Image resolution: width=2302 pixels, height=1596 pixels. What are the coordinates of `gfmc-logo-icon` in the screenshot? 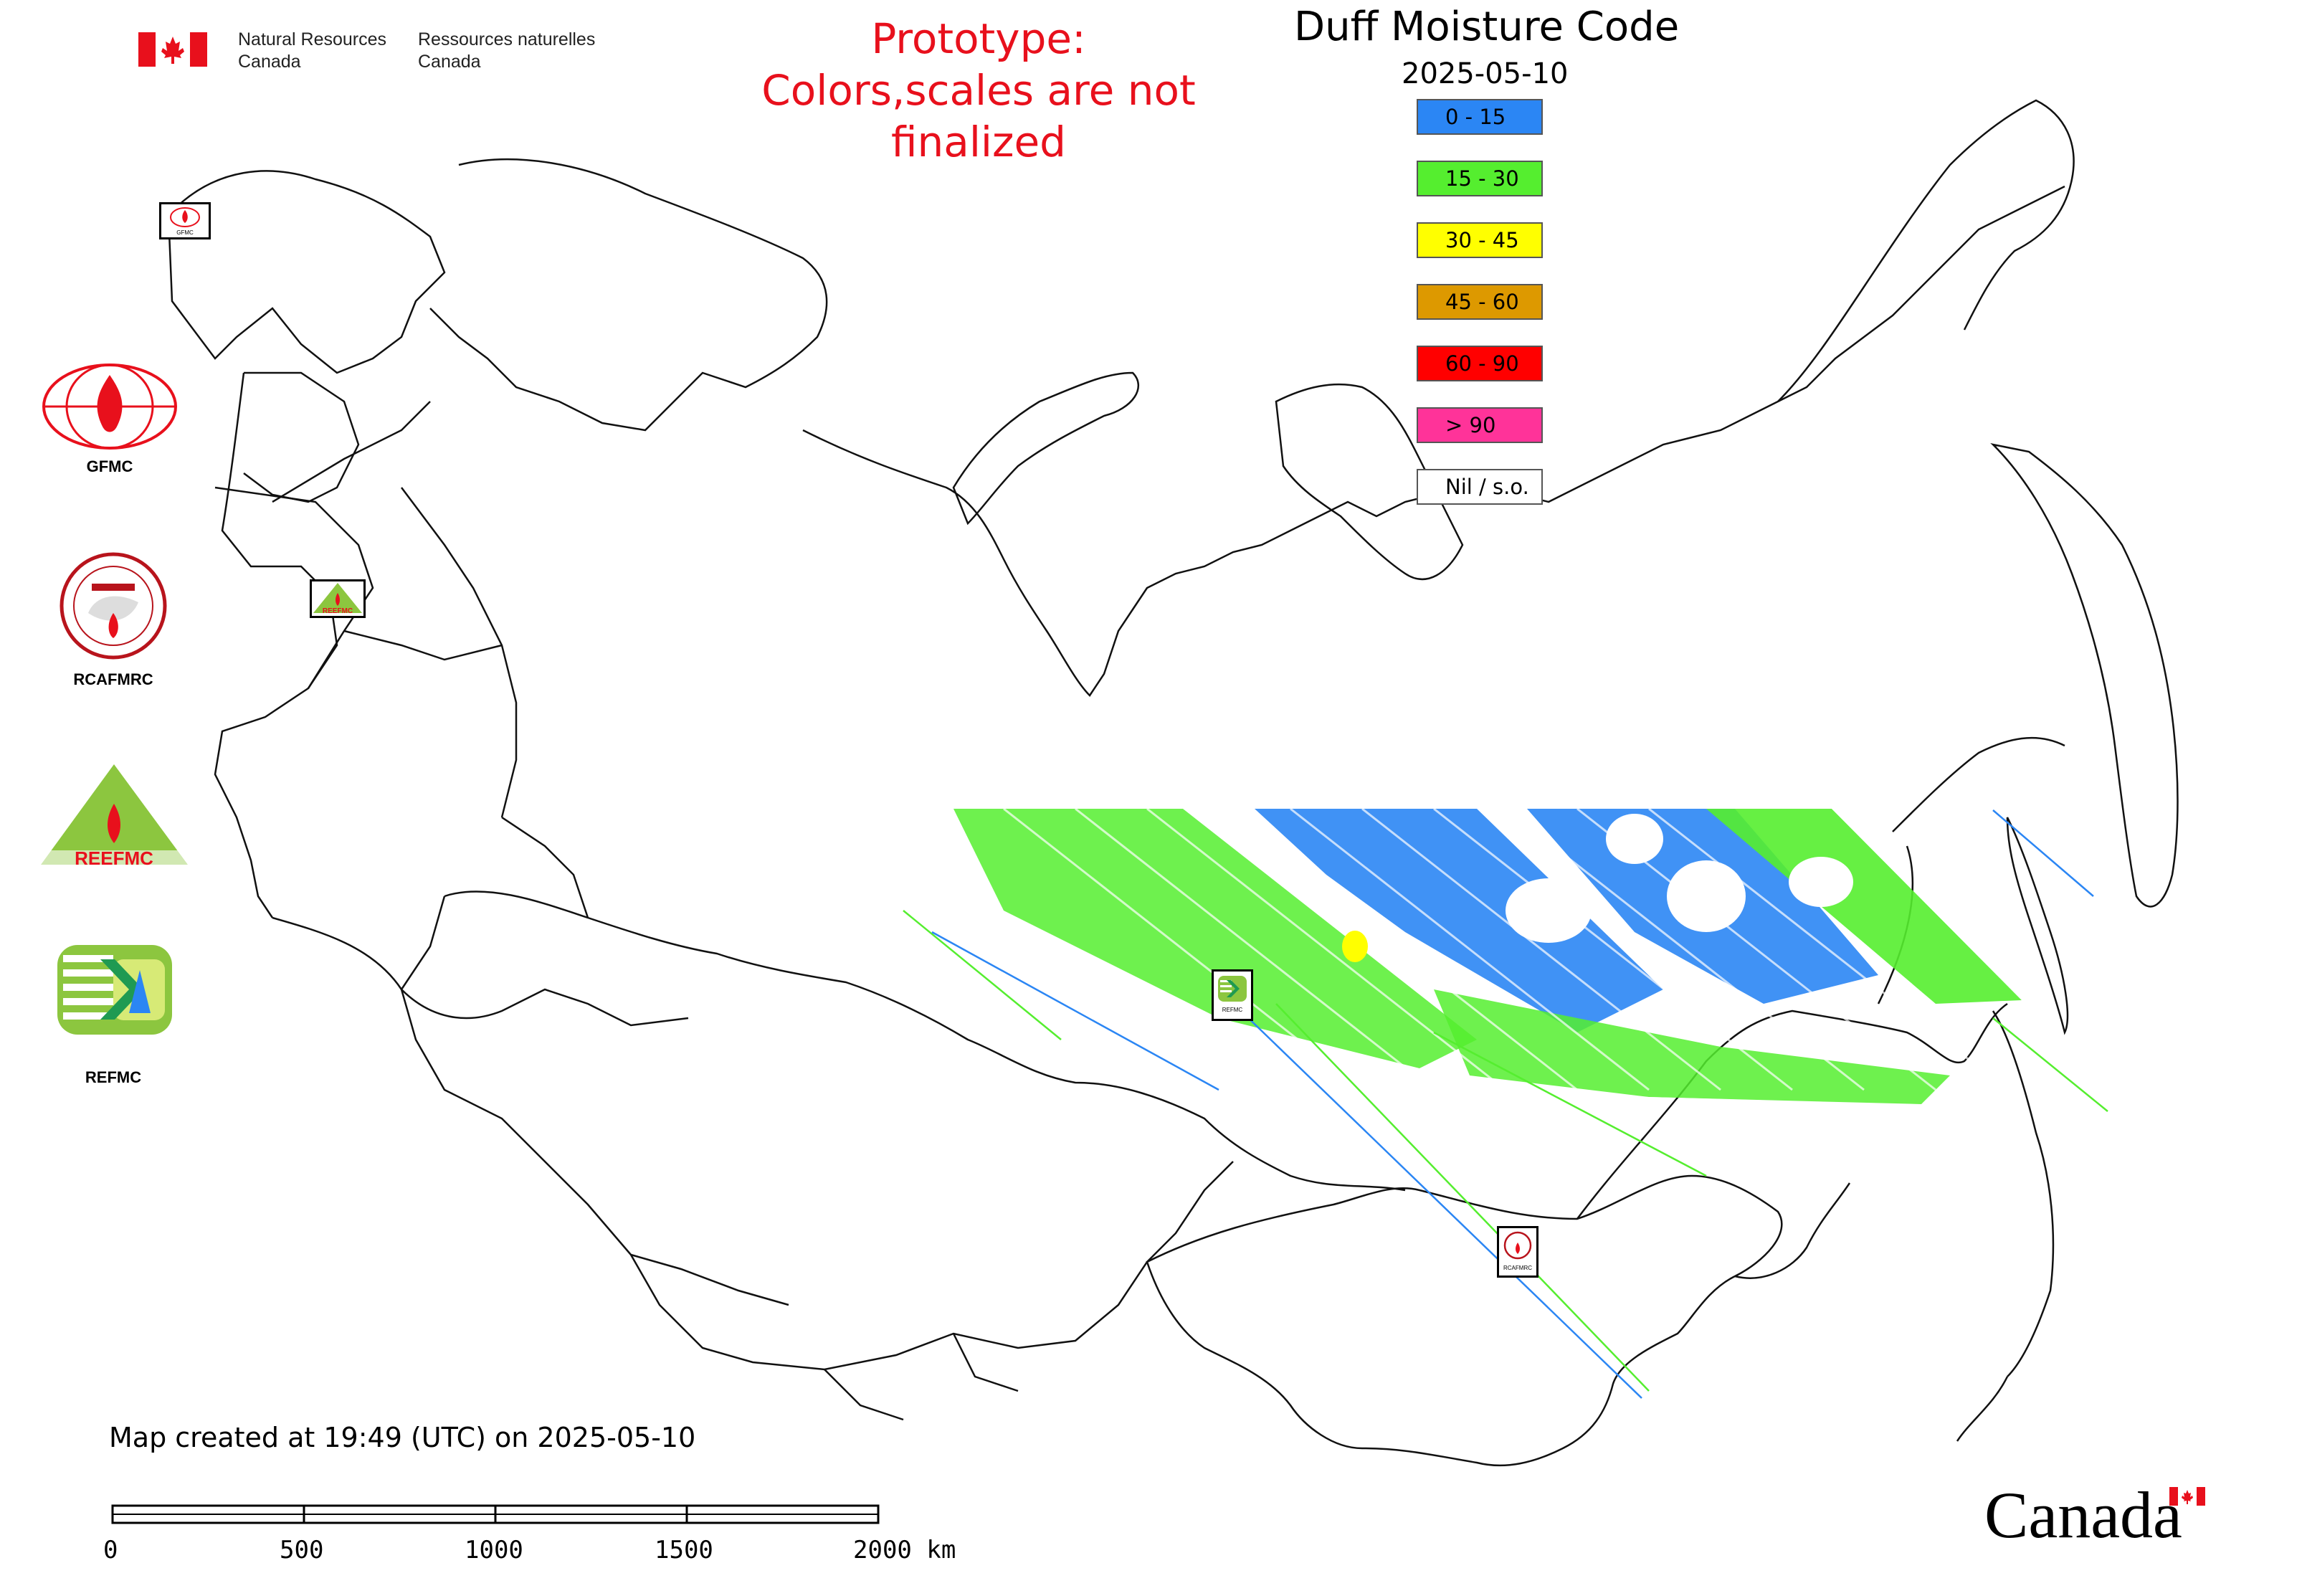 It's located at (110, 407).